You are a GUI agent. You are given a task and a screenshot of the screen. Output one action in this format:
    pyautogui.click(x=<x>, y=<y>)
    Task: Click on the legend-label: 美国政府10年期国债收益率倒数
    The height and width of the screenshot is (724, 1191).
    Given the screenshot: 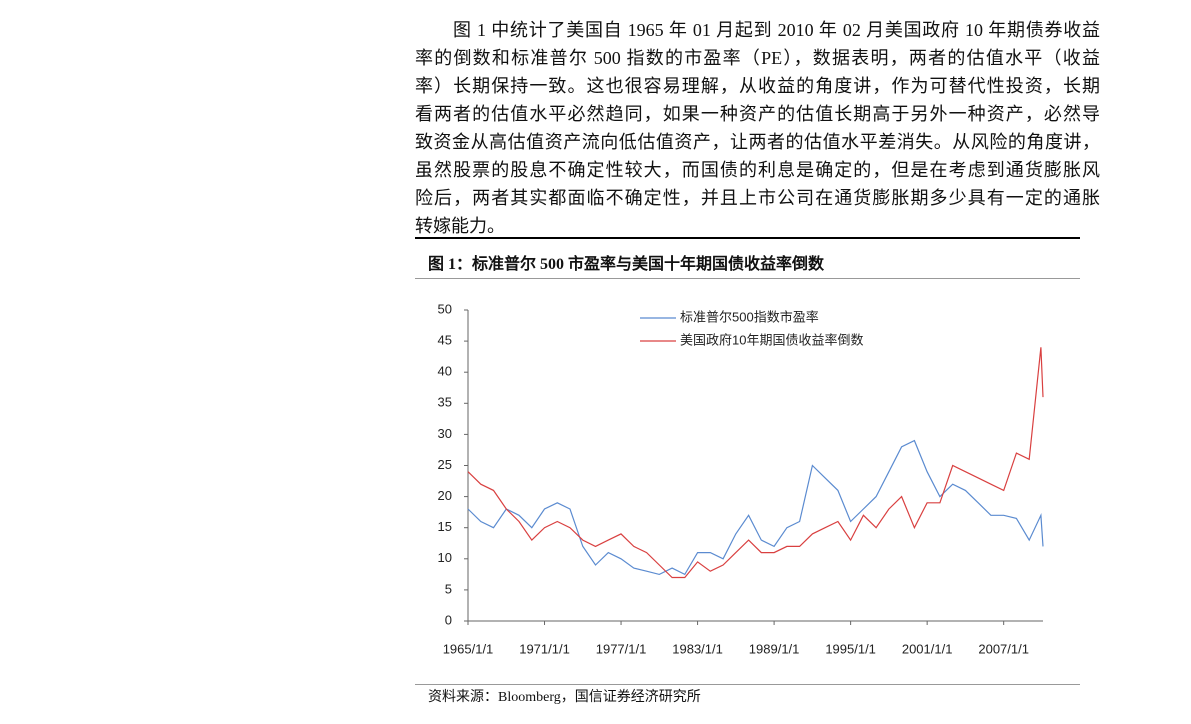 What is the action you would take?
    pyautogui.click(x=771, y=339)
    